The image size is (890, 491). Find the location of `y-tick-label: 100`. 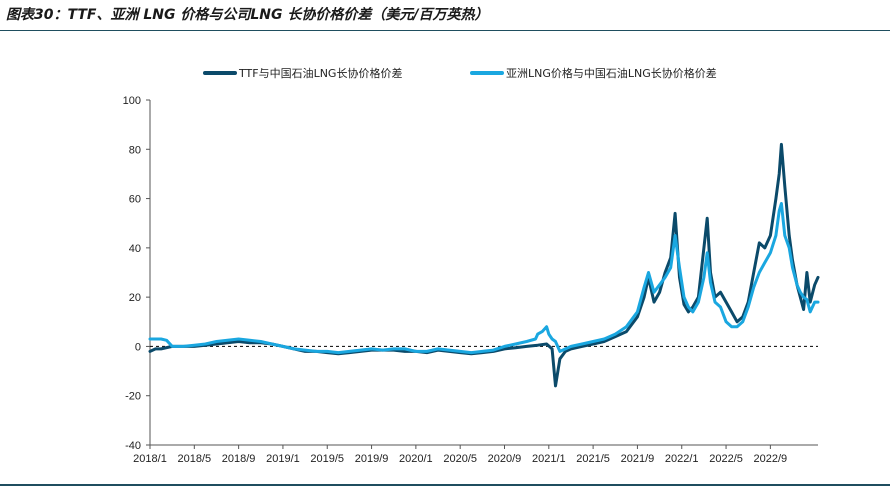

y-tick-label: 100 is located at coordinates (132, 101).